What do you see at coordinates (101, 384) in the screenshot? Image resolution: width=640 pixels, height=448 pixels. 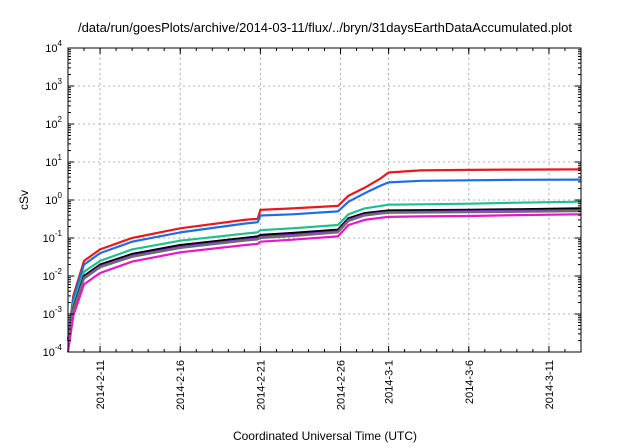 I see `x-tick-label: 2014-2-11` at bounding box center [101, 384].